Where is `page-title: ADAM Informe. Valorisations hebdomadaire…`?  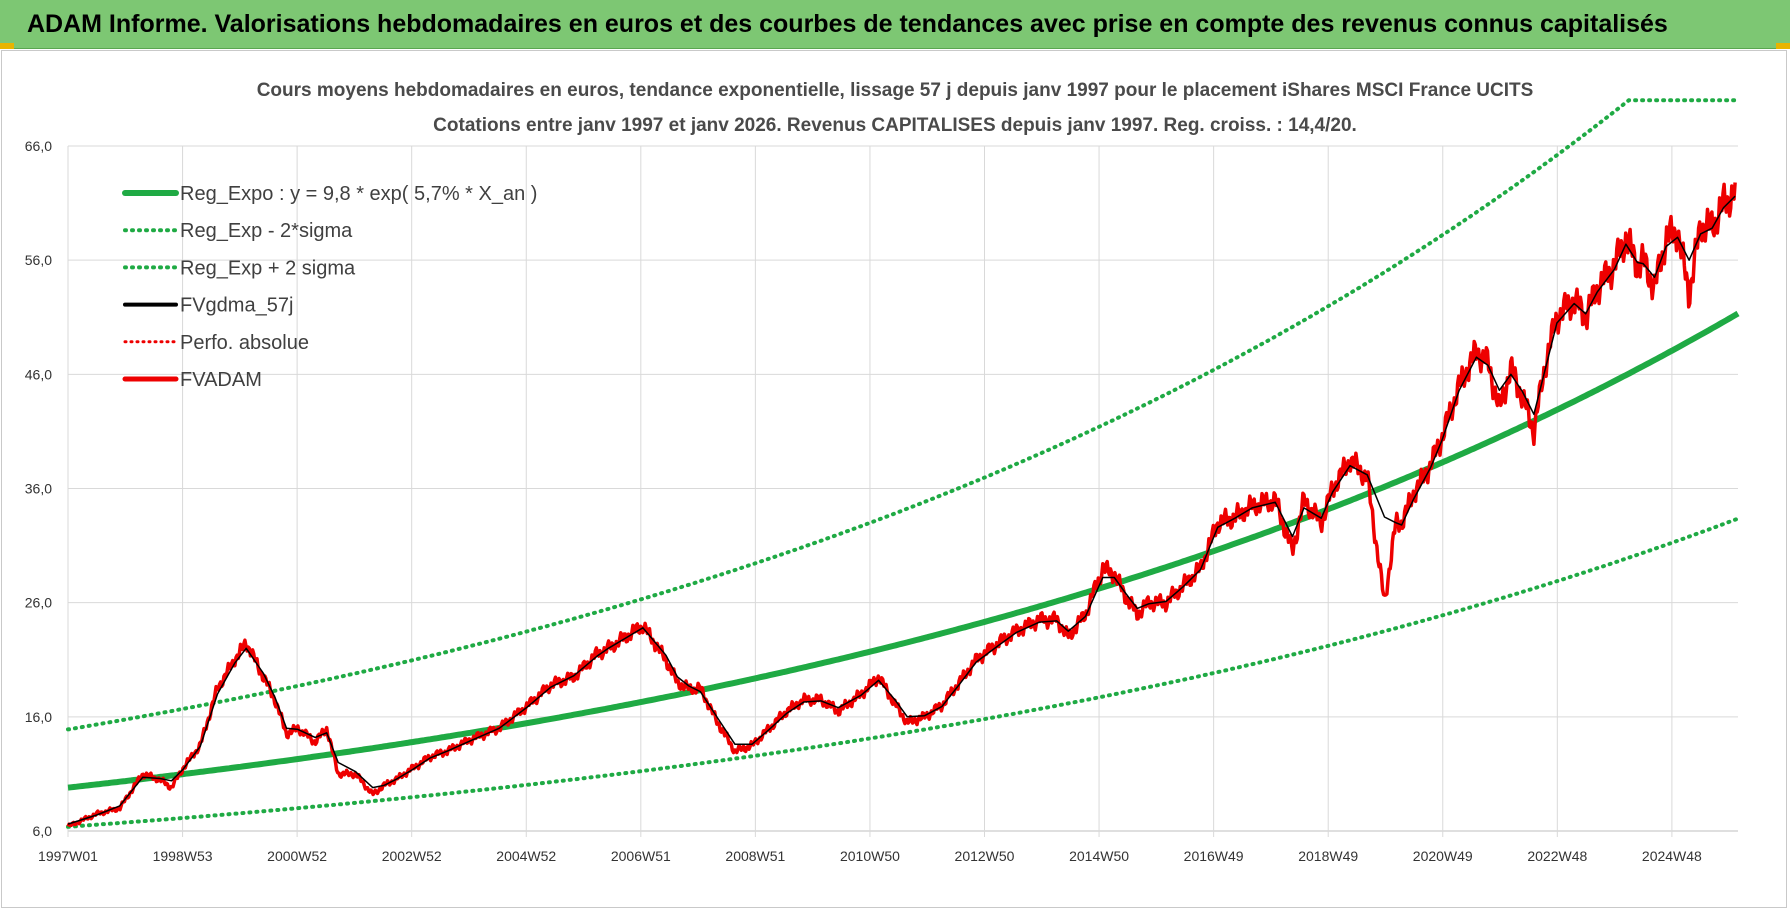 page-title: ADAM Informe. Valorisations hebdomadaire… is located at coordinates (847, 24).